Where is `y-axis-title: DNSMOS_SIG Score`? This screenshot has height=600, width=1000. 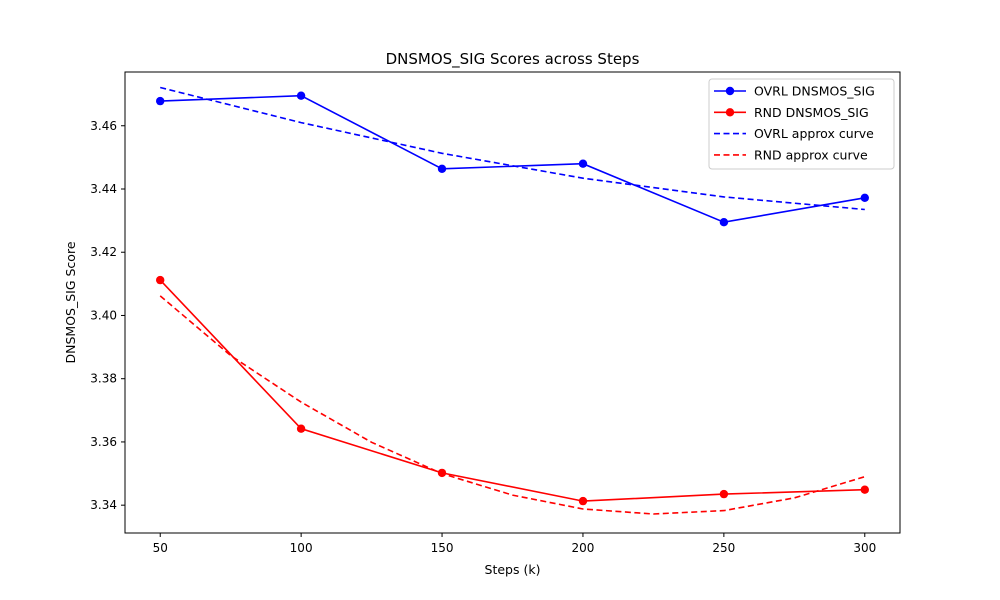
y-axis-title: DNSMOS_SIG Score is located at coordinates (70, 302).